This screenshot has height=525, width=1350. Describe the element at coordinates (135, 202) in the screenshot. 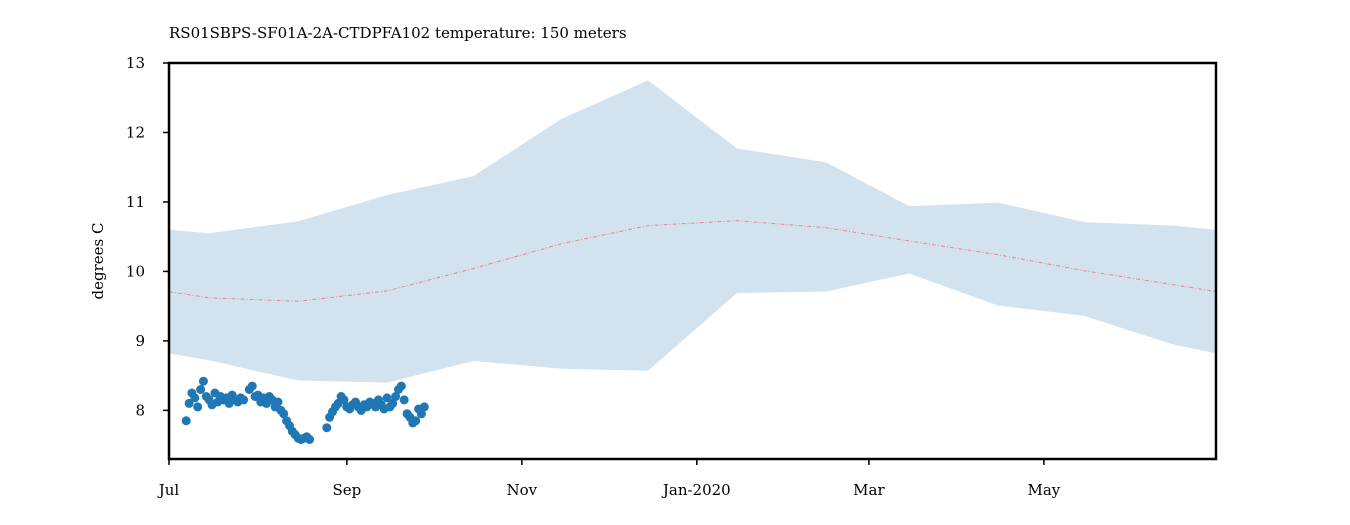

I see `y-tick-label: 11` at that location.